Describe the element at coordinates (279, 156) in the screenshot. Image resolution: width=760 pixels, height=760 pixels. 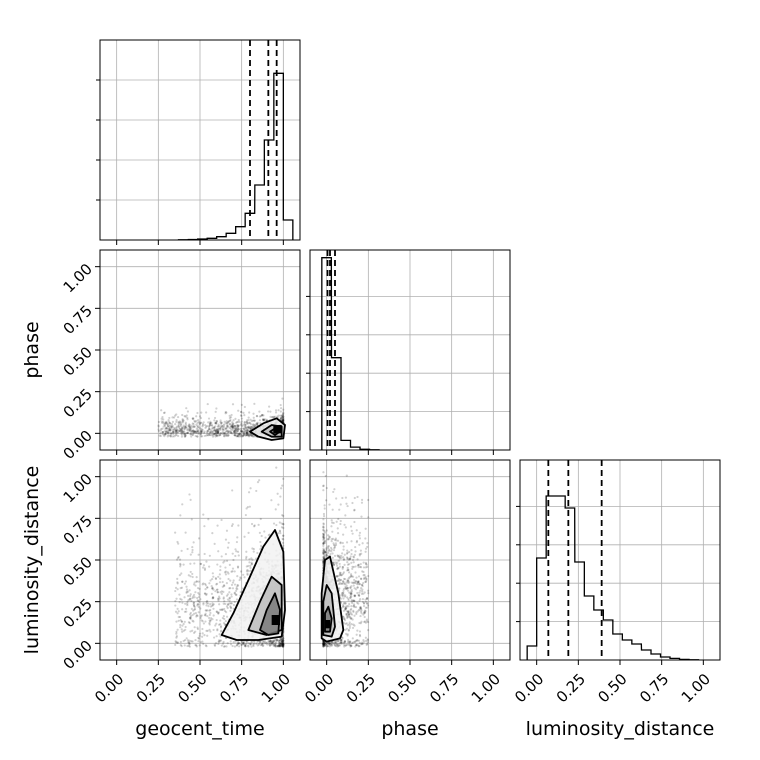
I see `histogram-bin` at that location.